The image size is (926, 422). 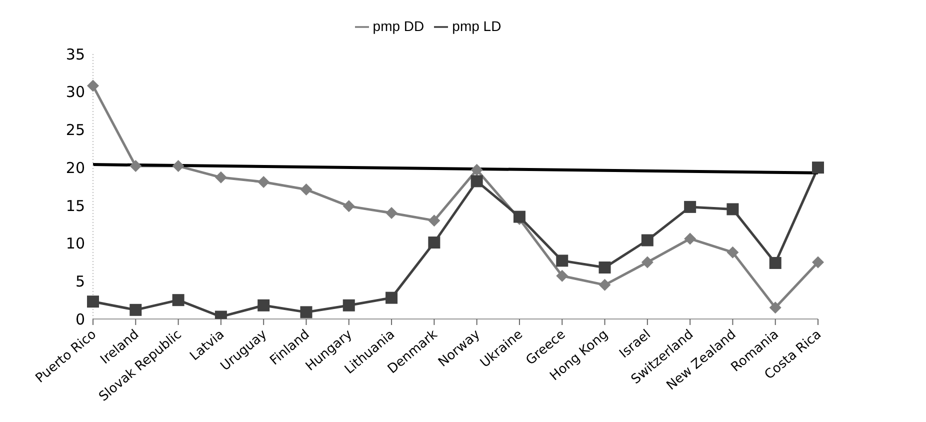 What do you see at coordinates (75, 205) in the screenshot?
I see `y-tick-label: 15` at bounding box center [75, 205].